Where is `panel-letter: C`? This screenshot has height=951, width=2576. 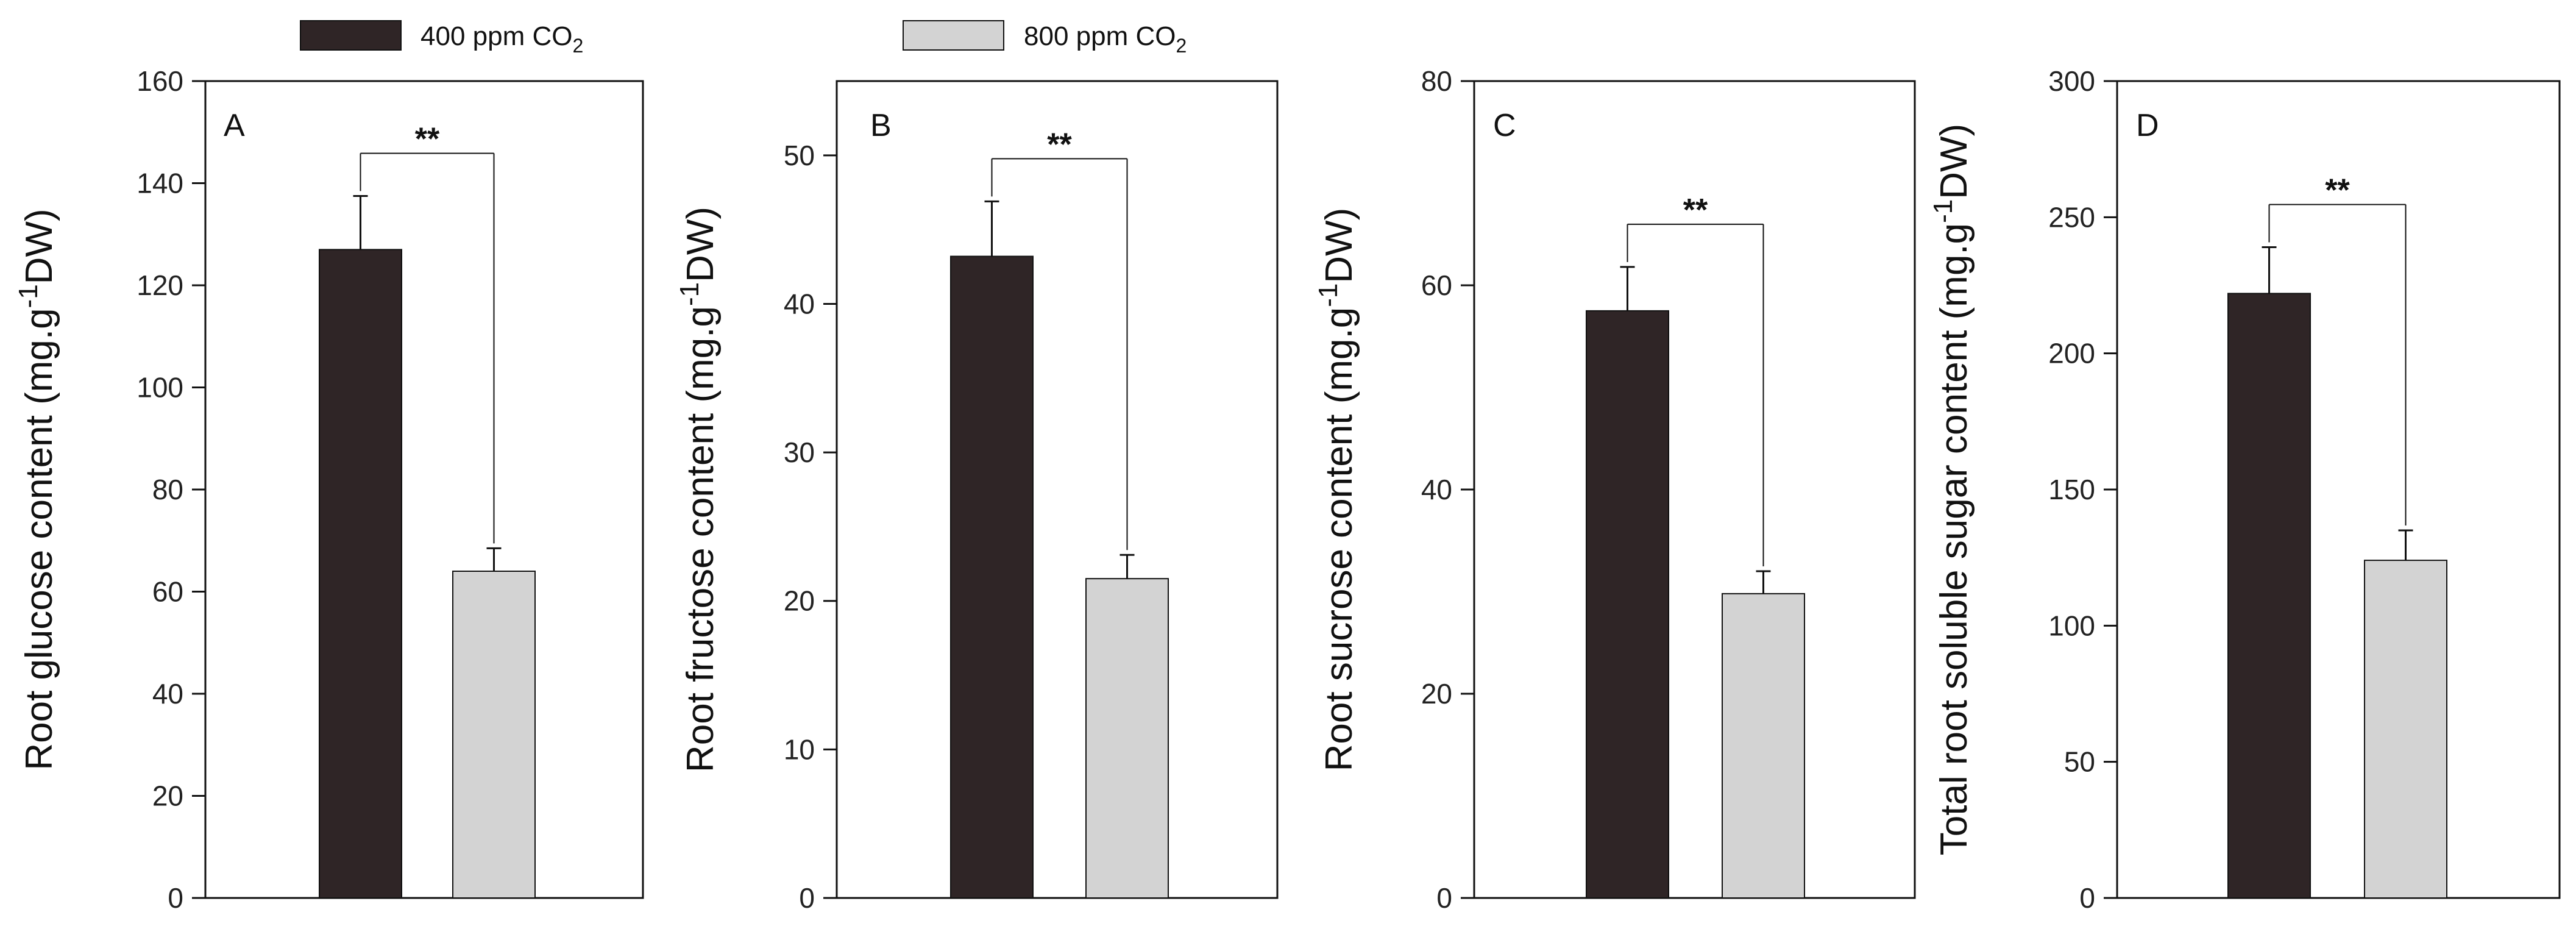
panel-letter: C is located at coordinates (1504, 126).